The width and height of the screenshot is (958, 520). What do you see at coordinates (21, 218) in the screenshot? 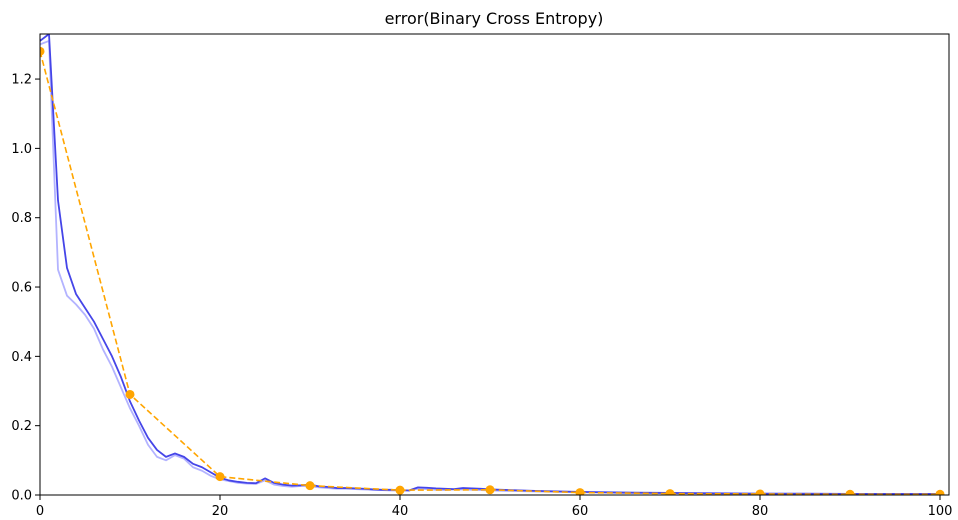
I see `y-tick-label: 0.8` at bounding box center [21, 218].